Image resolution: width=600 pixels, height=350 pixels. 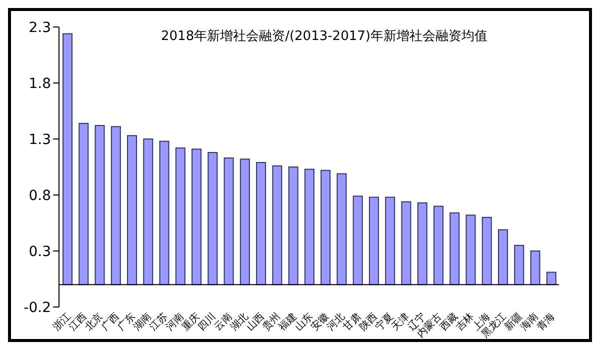 What do you see at coordinates (39, 84) in the screenshot?
I see `y-tick-label: 1.8` at bounding box center [39, 84].